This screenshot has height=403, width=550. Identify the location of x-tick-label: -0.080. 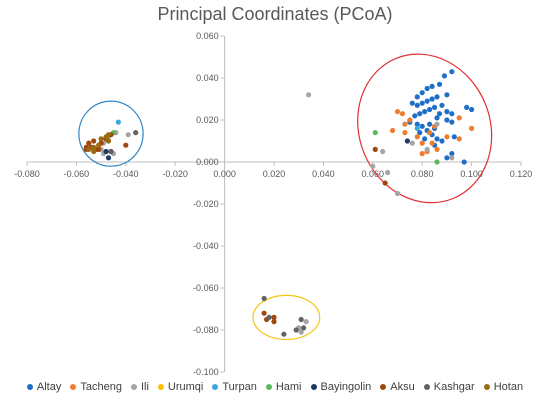
(27, 174).